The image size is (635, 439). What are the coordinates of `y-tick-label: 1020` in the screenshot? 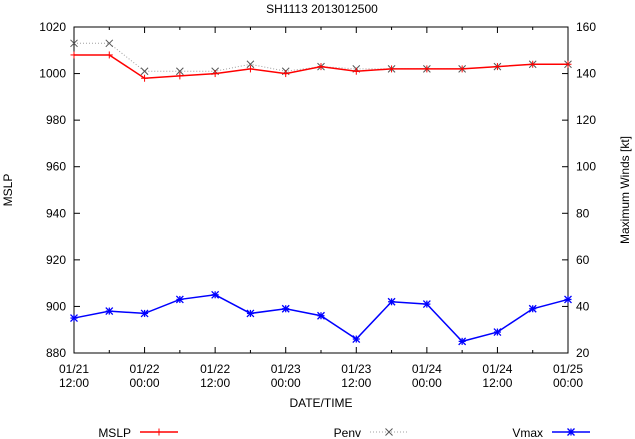 It's located at (52, 27).